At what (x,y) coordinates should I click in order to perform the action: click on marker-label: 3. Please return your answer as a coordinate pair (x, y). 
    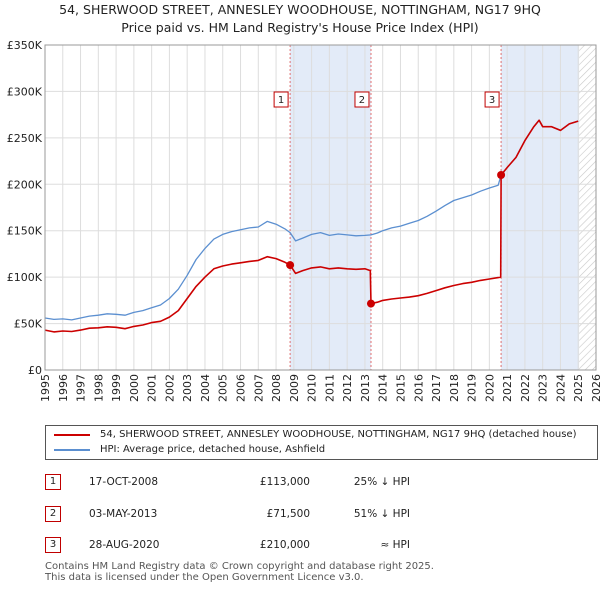
    Looking at the image, I should click on (492, 100).